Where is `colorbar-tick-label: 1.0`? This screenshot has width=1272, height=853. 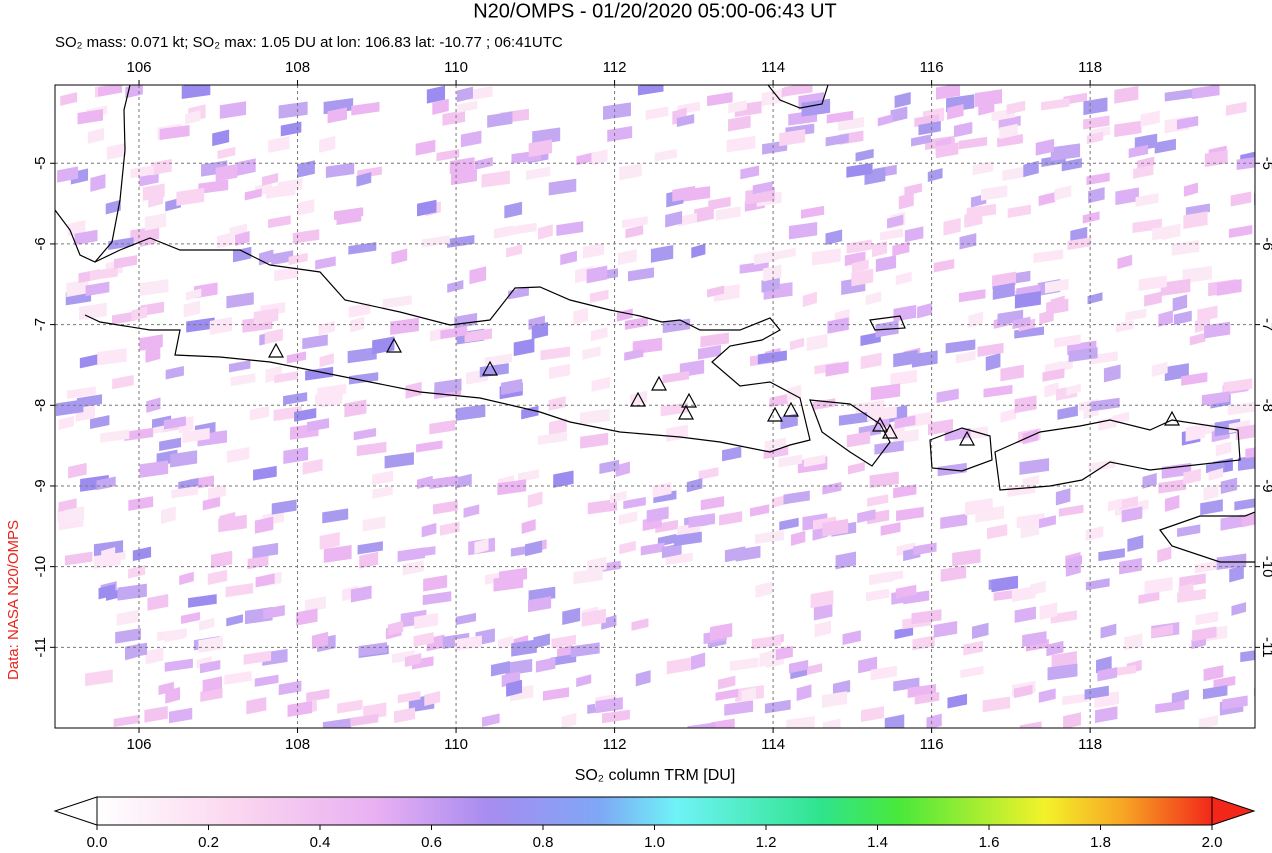 colorbar-tick-label: 1.0 is located at coordinates (654, 842).